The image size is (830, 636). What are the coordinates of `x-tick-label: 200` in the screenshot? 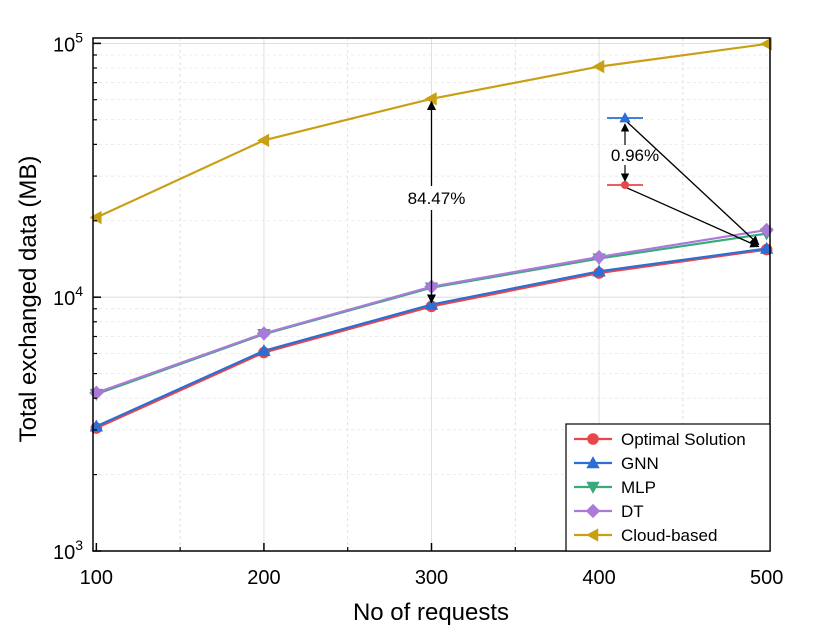 It's located at (263, 578).